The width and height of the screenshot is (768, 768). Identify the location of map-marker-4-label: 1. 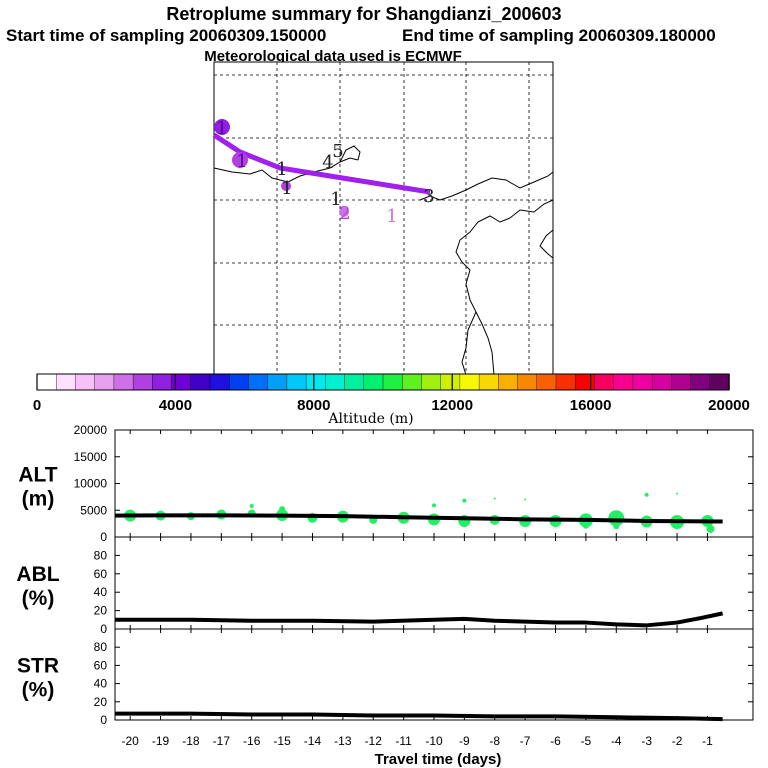
(281, 169).